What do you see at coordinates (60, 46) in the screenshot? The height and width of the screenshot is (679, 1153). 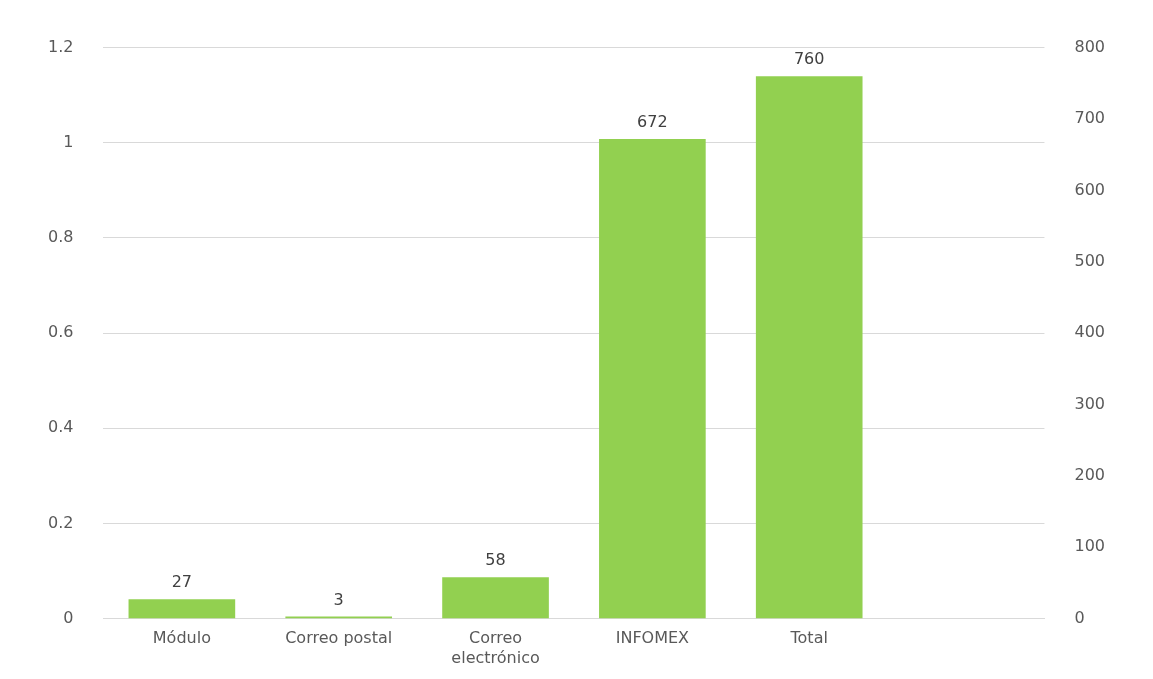 I see `y-tick-label: 1.2` at bounding box center [60, 46].